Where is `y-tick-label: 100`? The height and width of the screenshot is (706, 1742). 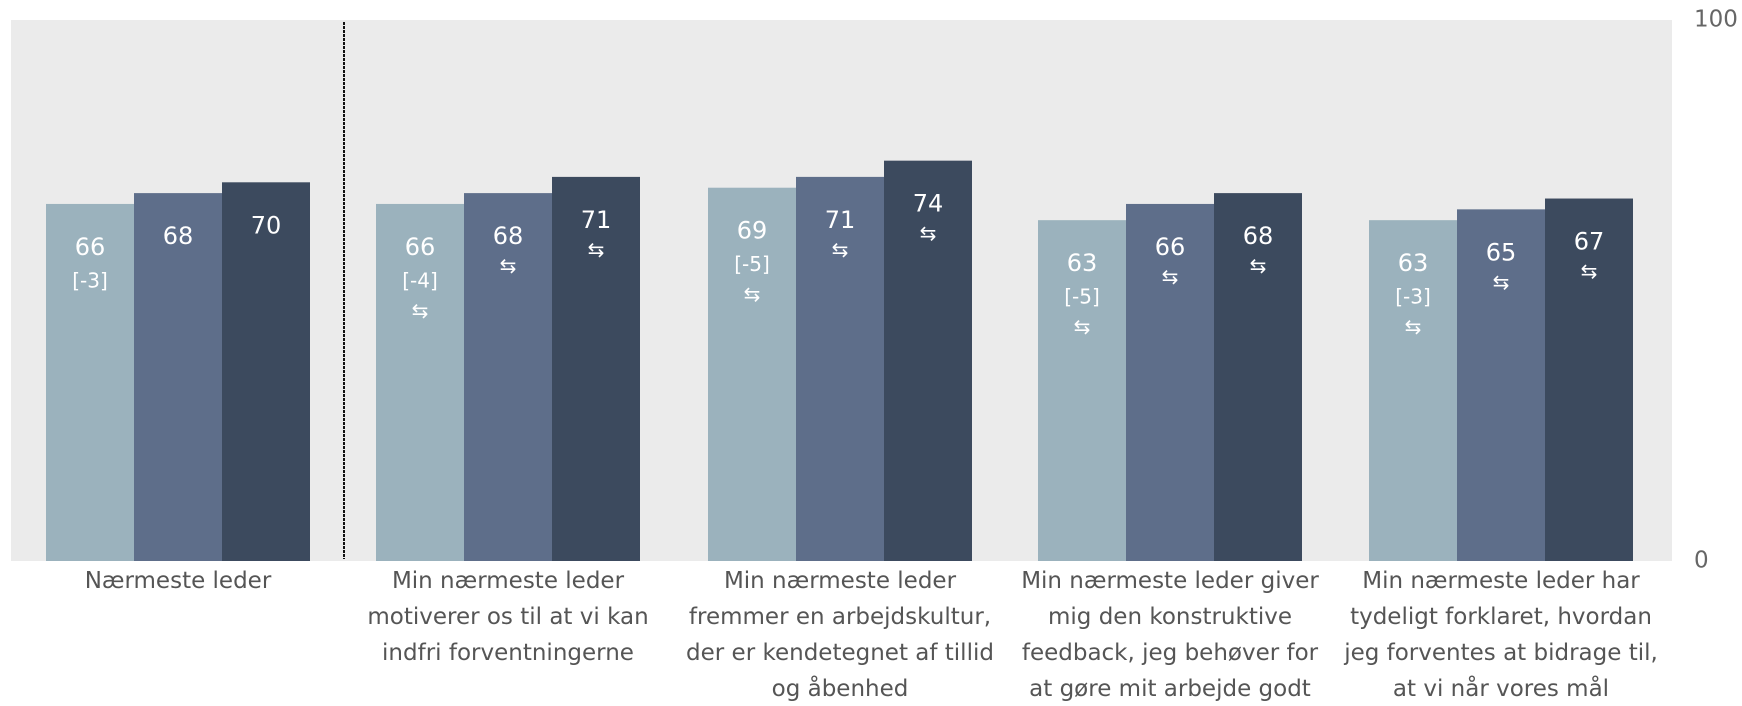
y-tick-label: 100 is located at coordinates (1716, 20).